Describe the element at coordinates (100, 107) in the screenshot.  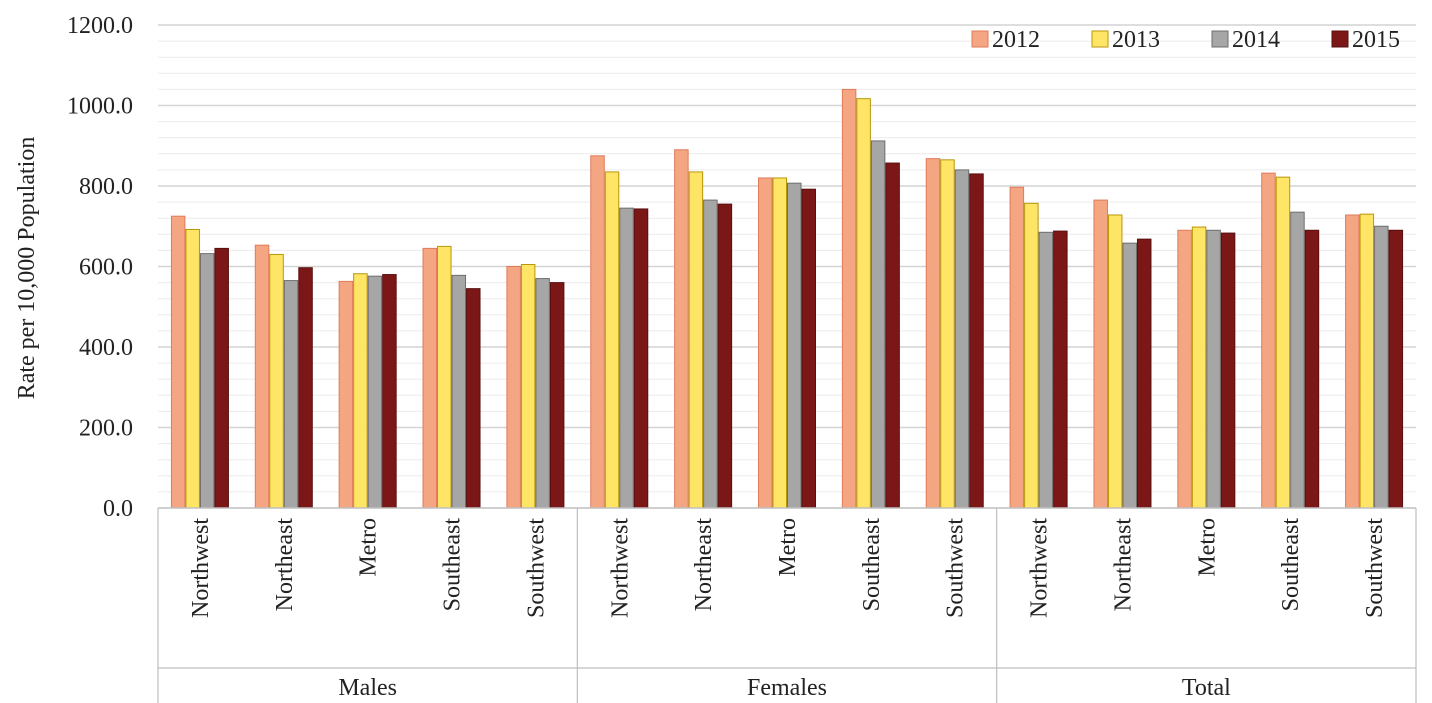
I see `y-tick-label: 1000.0` at that location.